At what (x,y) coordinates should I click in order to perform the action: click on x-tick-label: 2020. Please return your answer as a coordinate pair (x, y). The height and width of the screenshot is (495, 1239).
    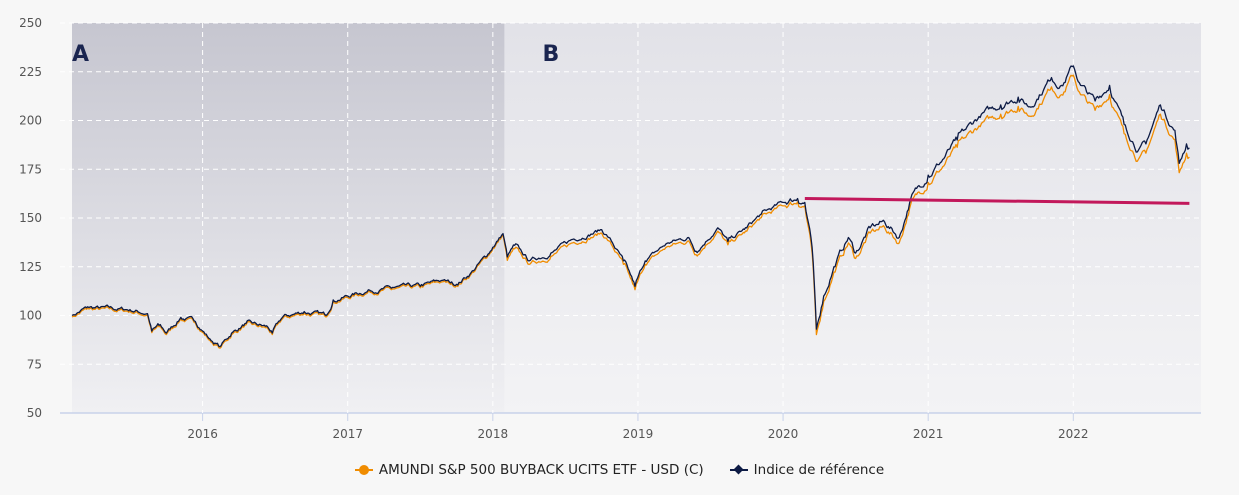
    Looking at the image, I should click on (783, 434).